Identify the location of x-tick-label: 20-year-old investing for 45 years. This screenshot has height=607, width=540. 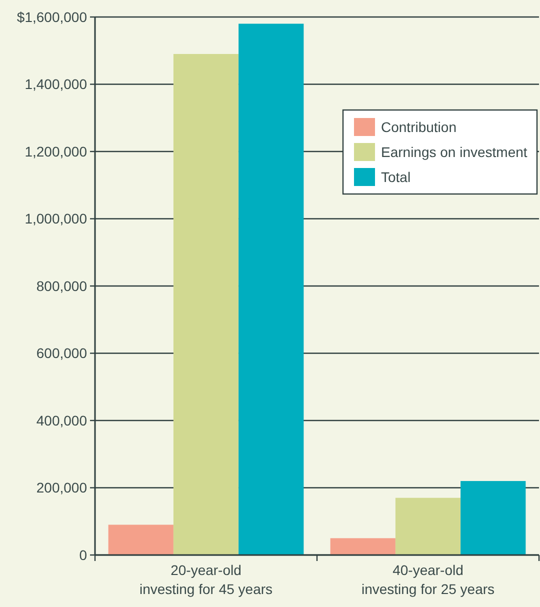
(206, 579).